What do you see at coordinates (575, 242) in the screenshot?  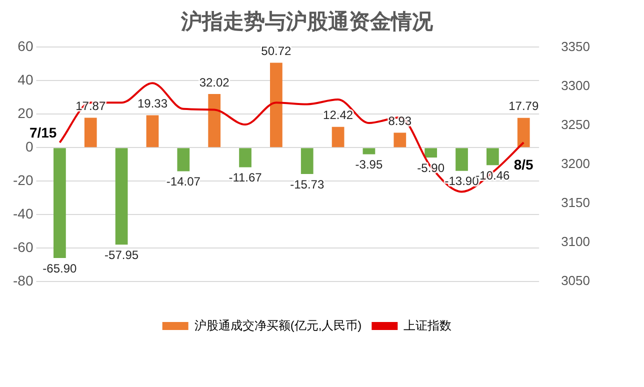 I see `y2-tick-label: 3100` at bounding box center [575, 242].